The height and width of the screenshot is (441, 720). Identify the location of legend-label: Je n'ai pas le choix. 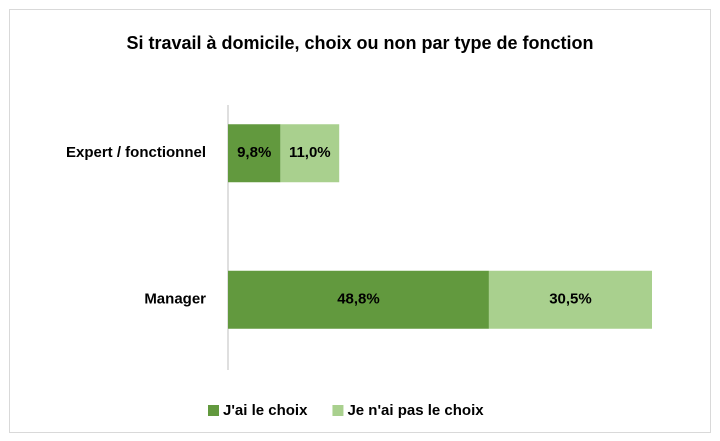
(415, 410).